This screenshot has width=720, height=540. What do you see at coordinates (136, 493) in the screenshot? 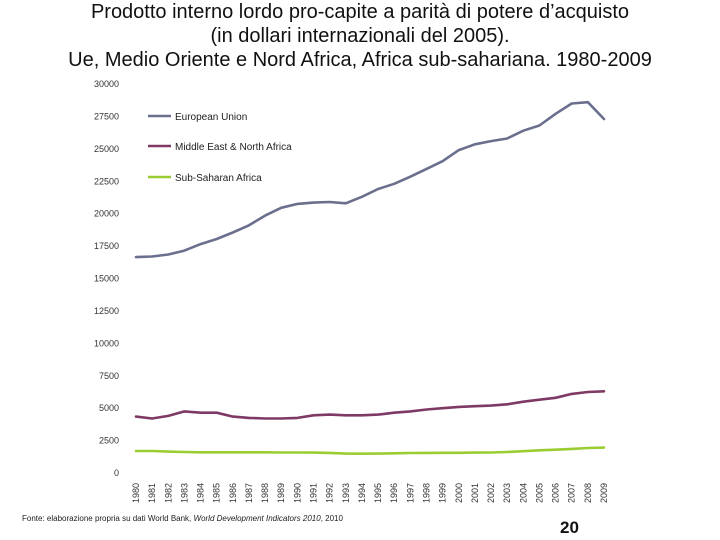
I see `x-tick-label: 1980` at bounding box center [136, 493].